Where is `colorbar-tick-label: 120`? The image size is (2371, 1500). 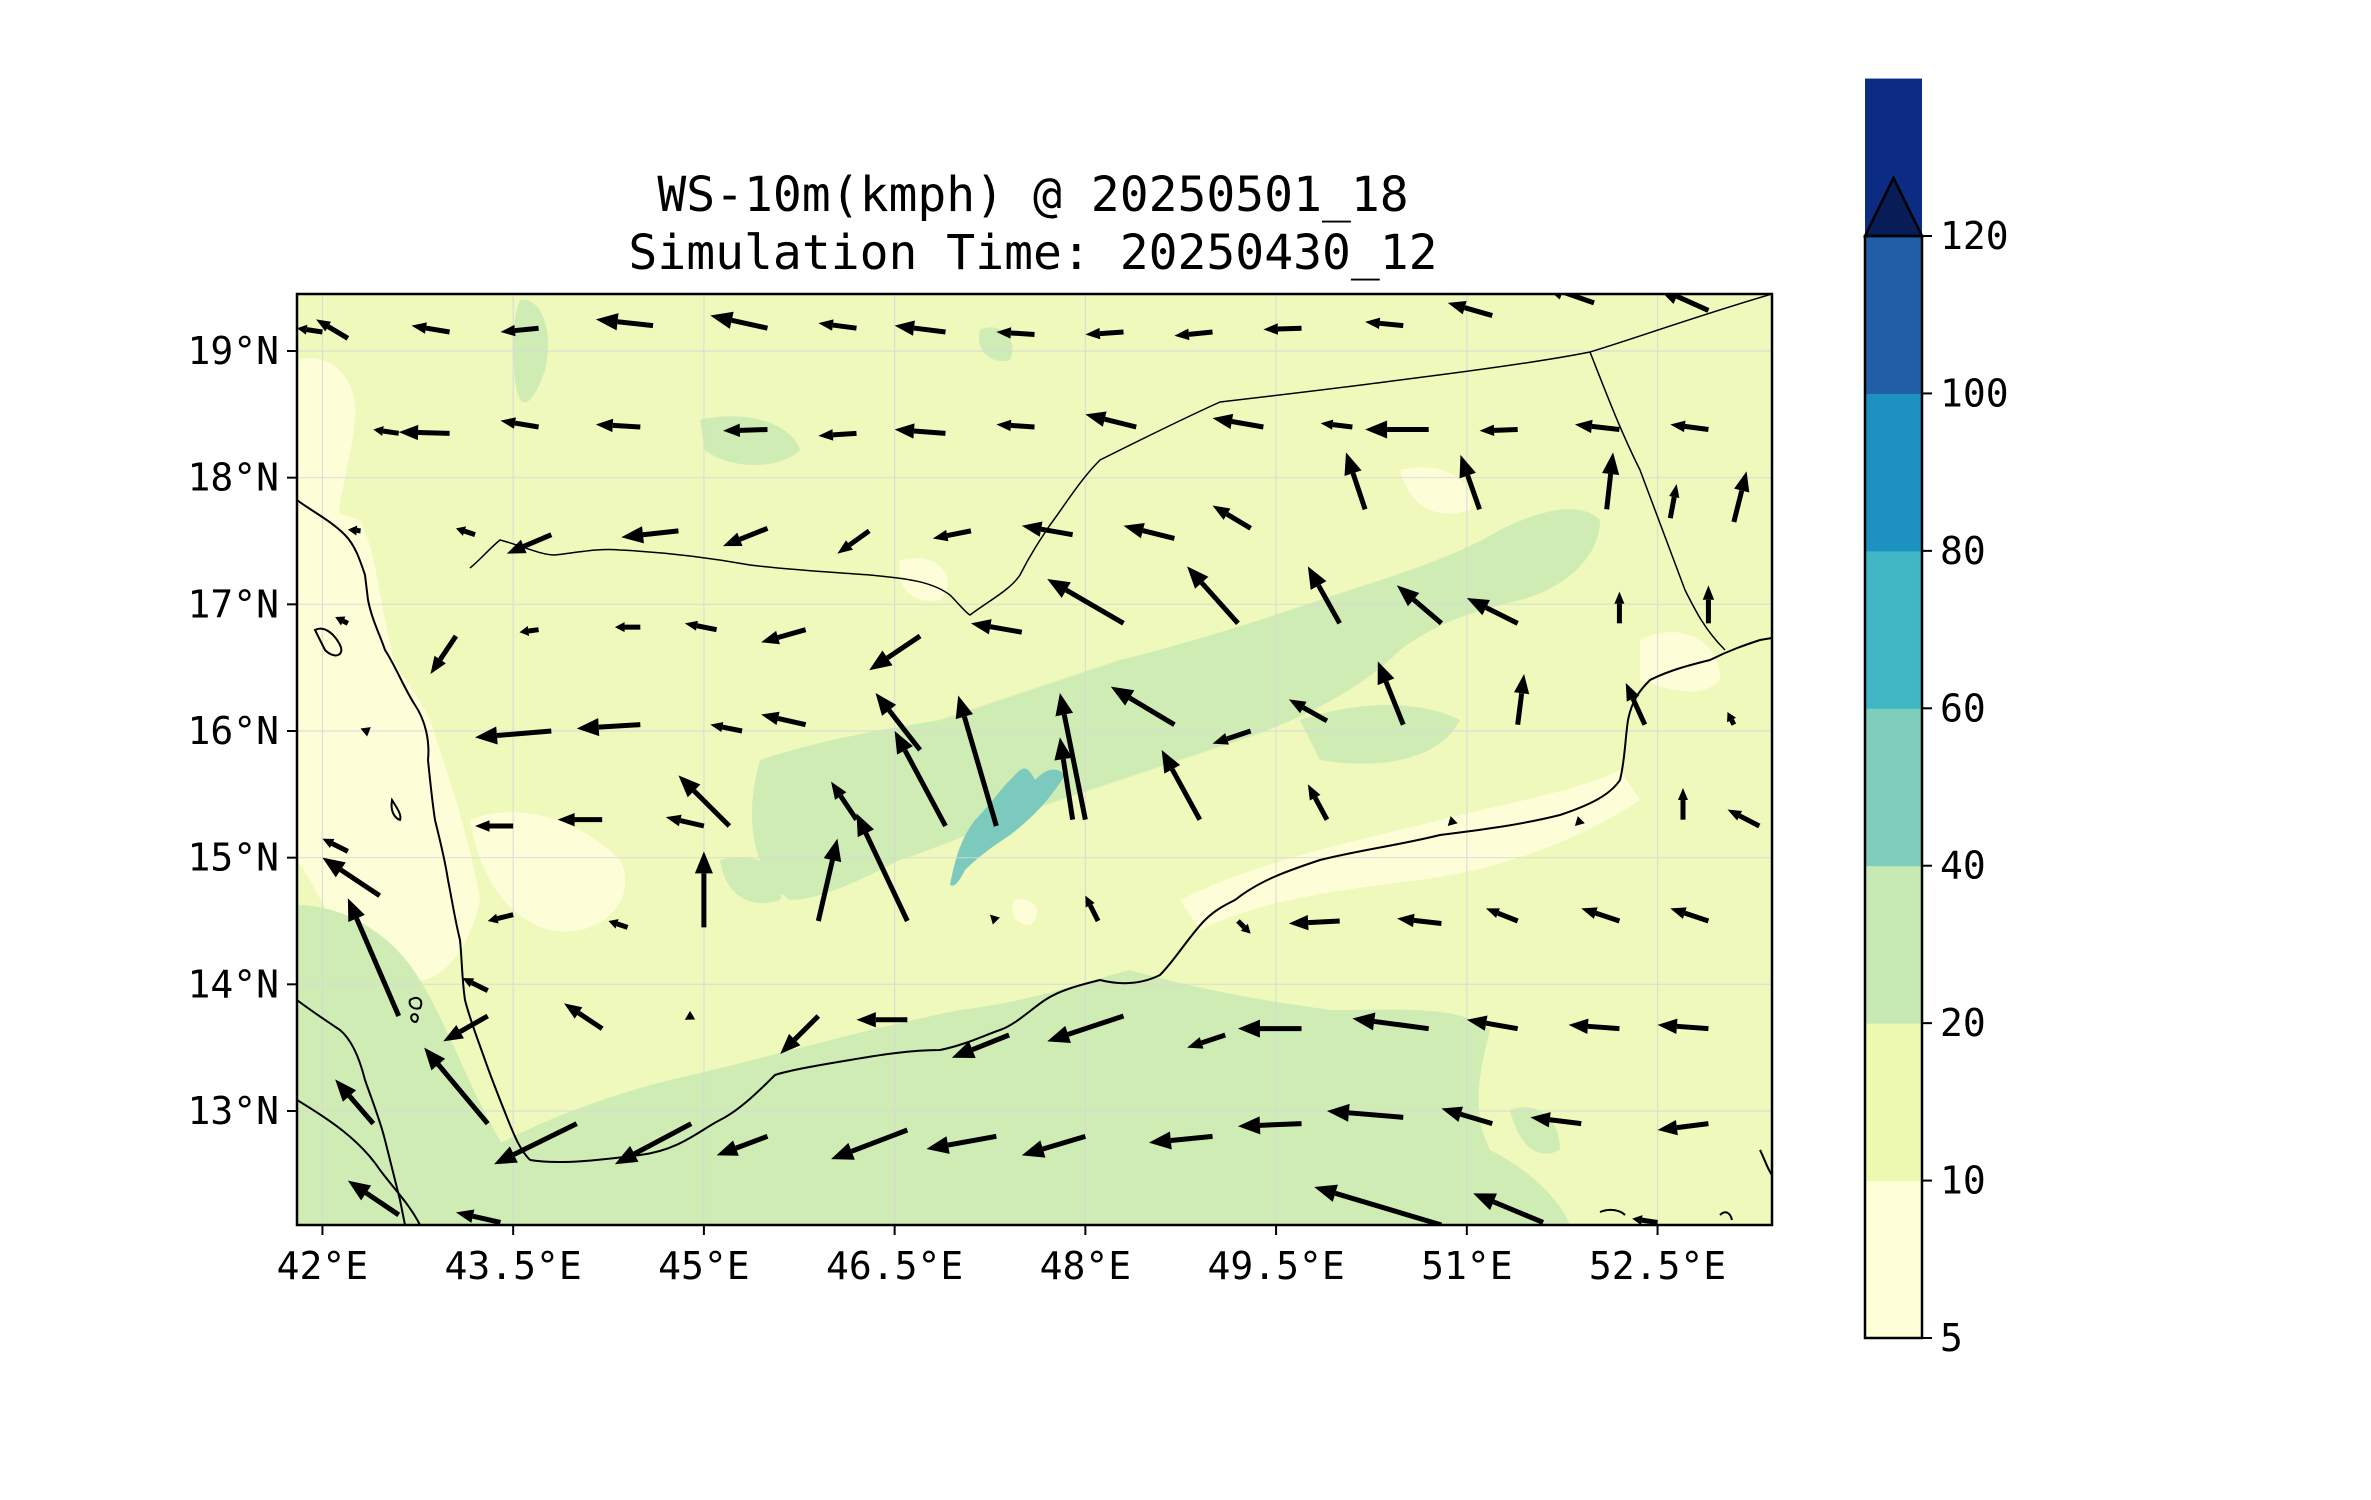 colorbar-tick-label: 120 is located at coordinates (1974, 236).